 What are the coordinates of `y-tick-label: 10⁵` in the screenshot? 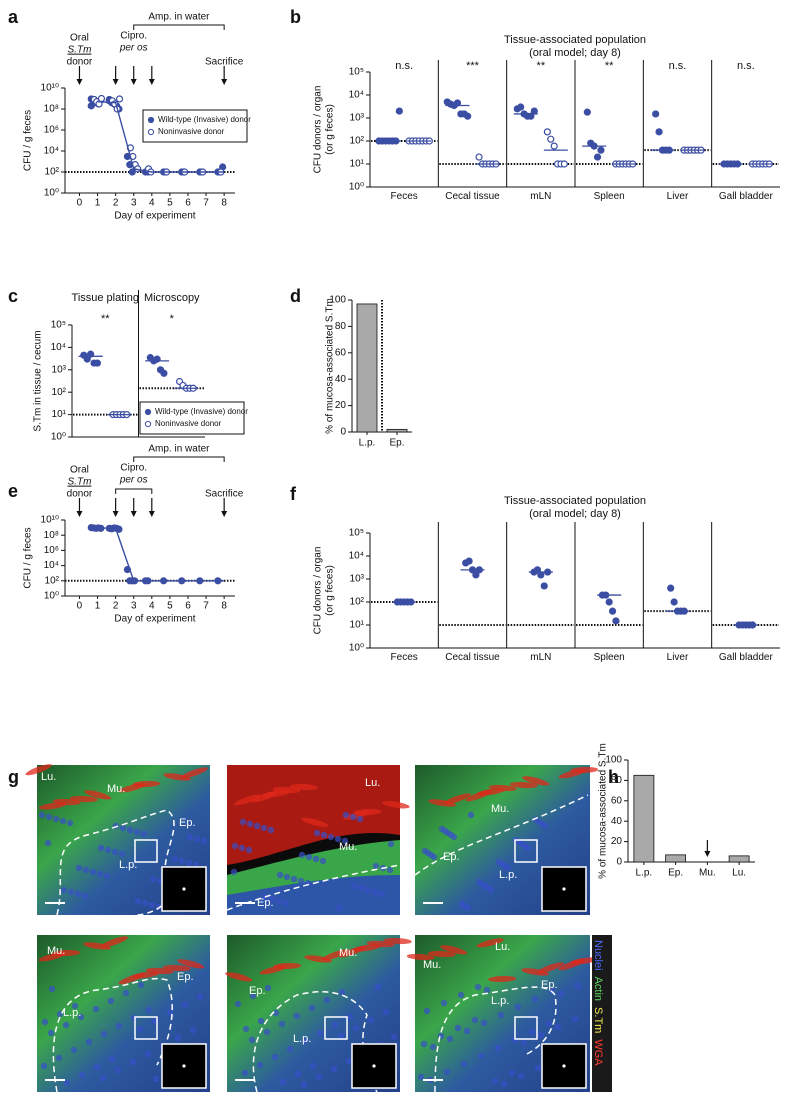 It's located at (356, 533).